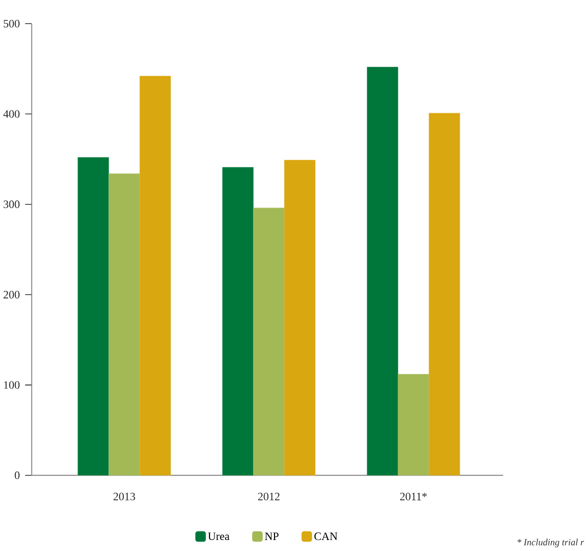  I want to click on y-tick-label: 500, so click(12, 24).